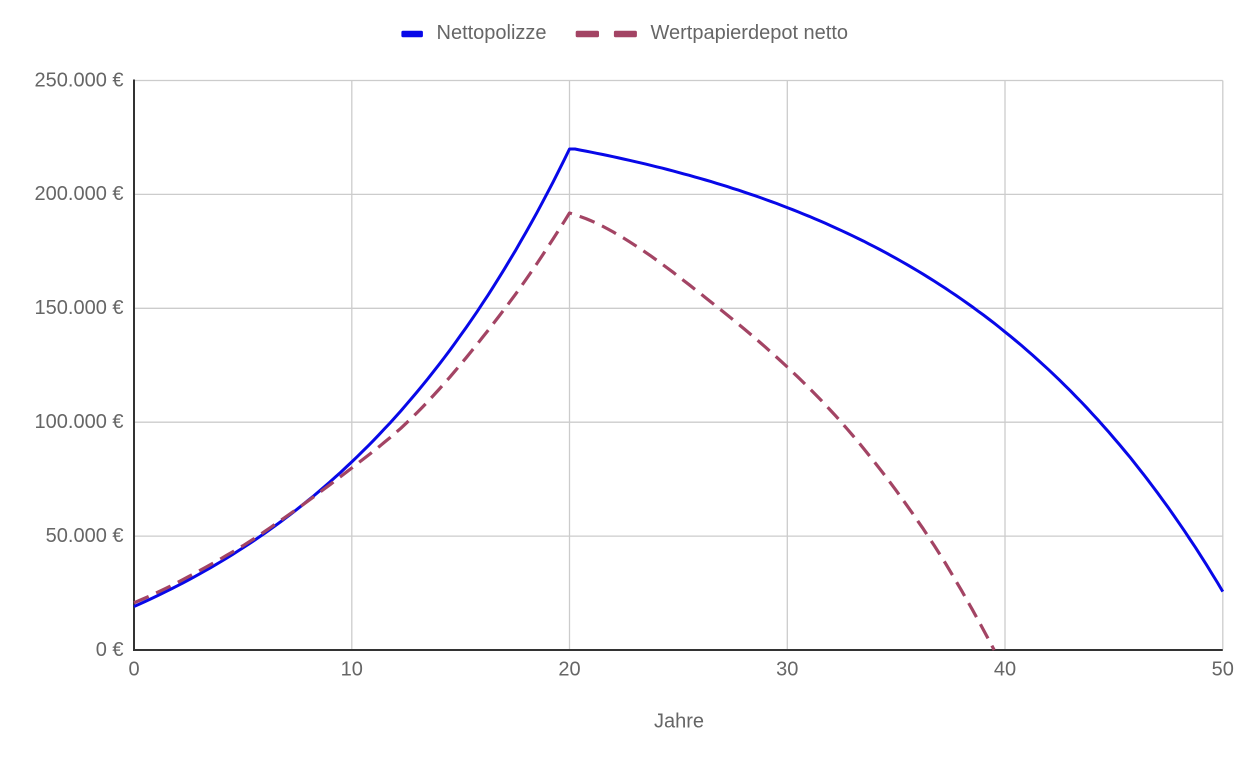 Image resolution: width=1257 pixels, height=759 pixels. Describe the element at coordinates (679, 722) in the screenshot. I see `svg-text: Jahre` at that location.